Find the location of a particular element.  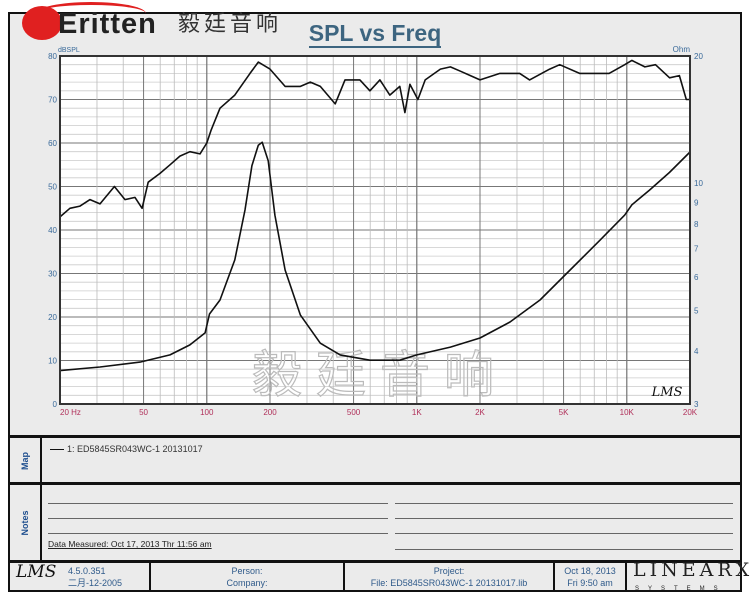

x-tick-label: 5K is located at coordinates (564, 412).